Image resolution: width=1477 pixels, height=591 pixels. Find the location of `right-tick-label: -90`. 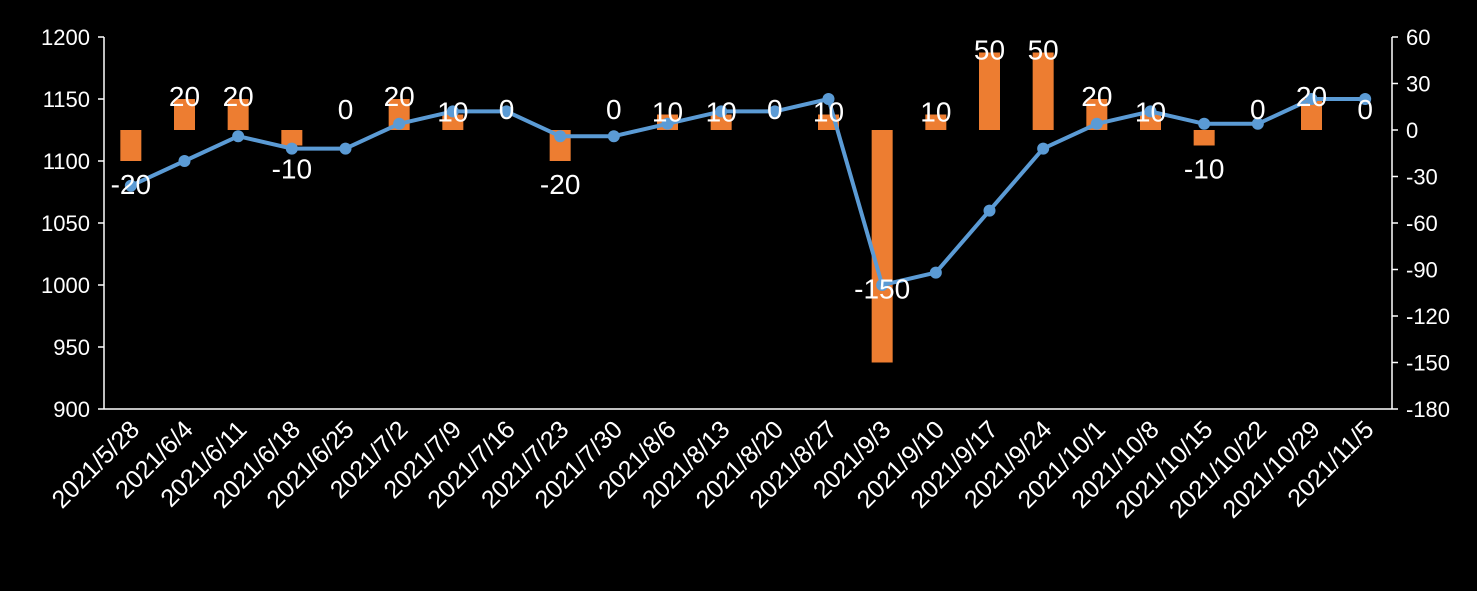

right-tick-label: -90 is located at coordinates (1422, 270).